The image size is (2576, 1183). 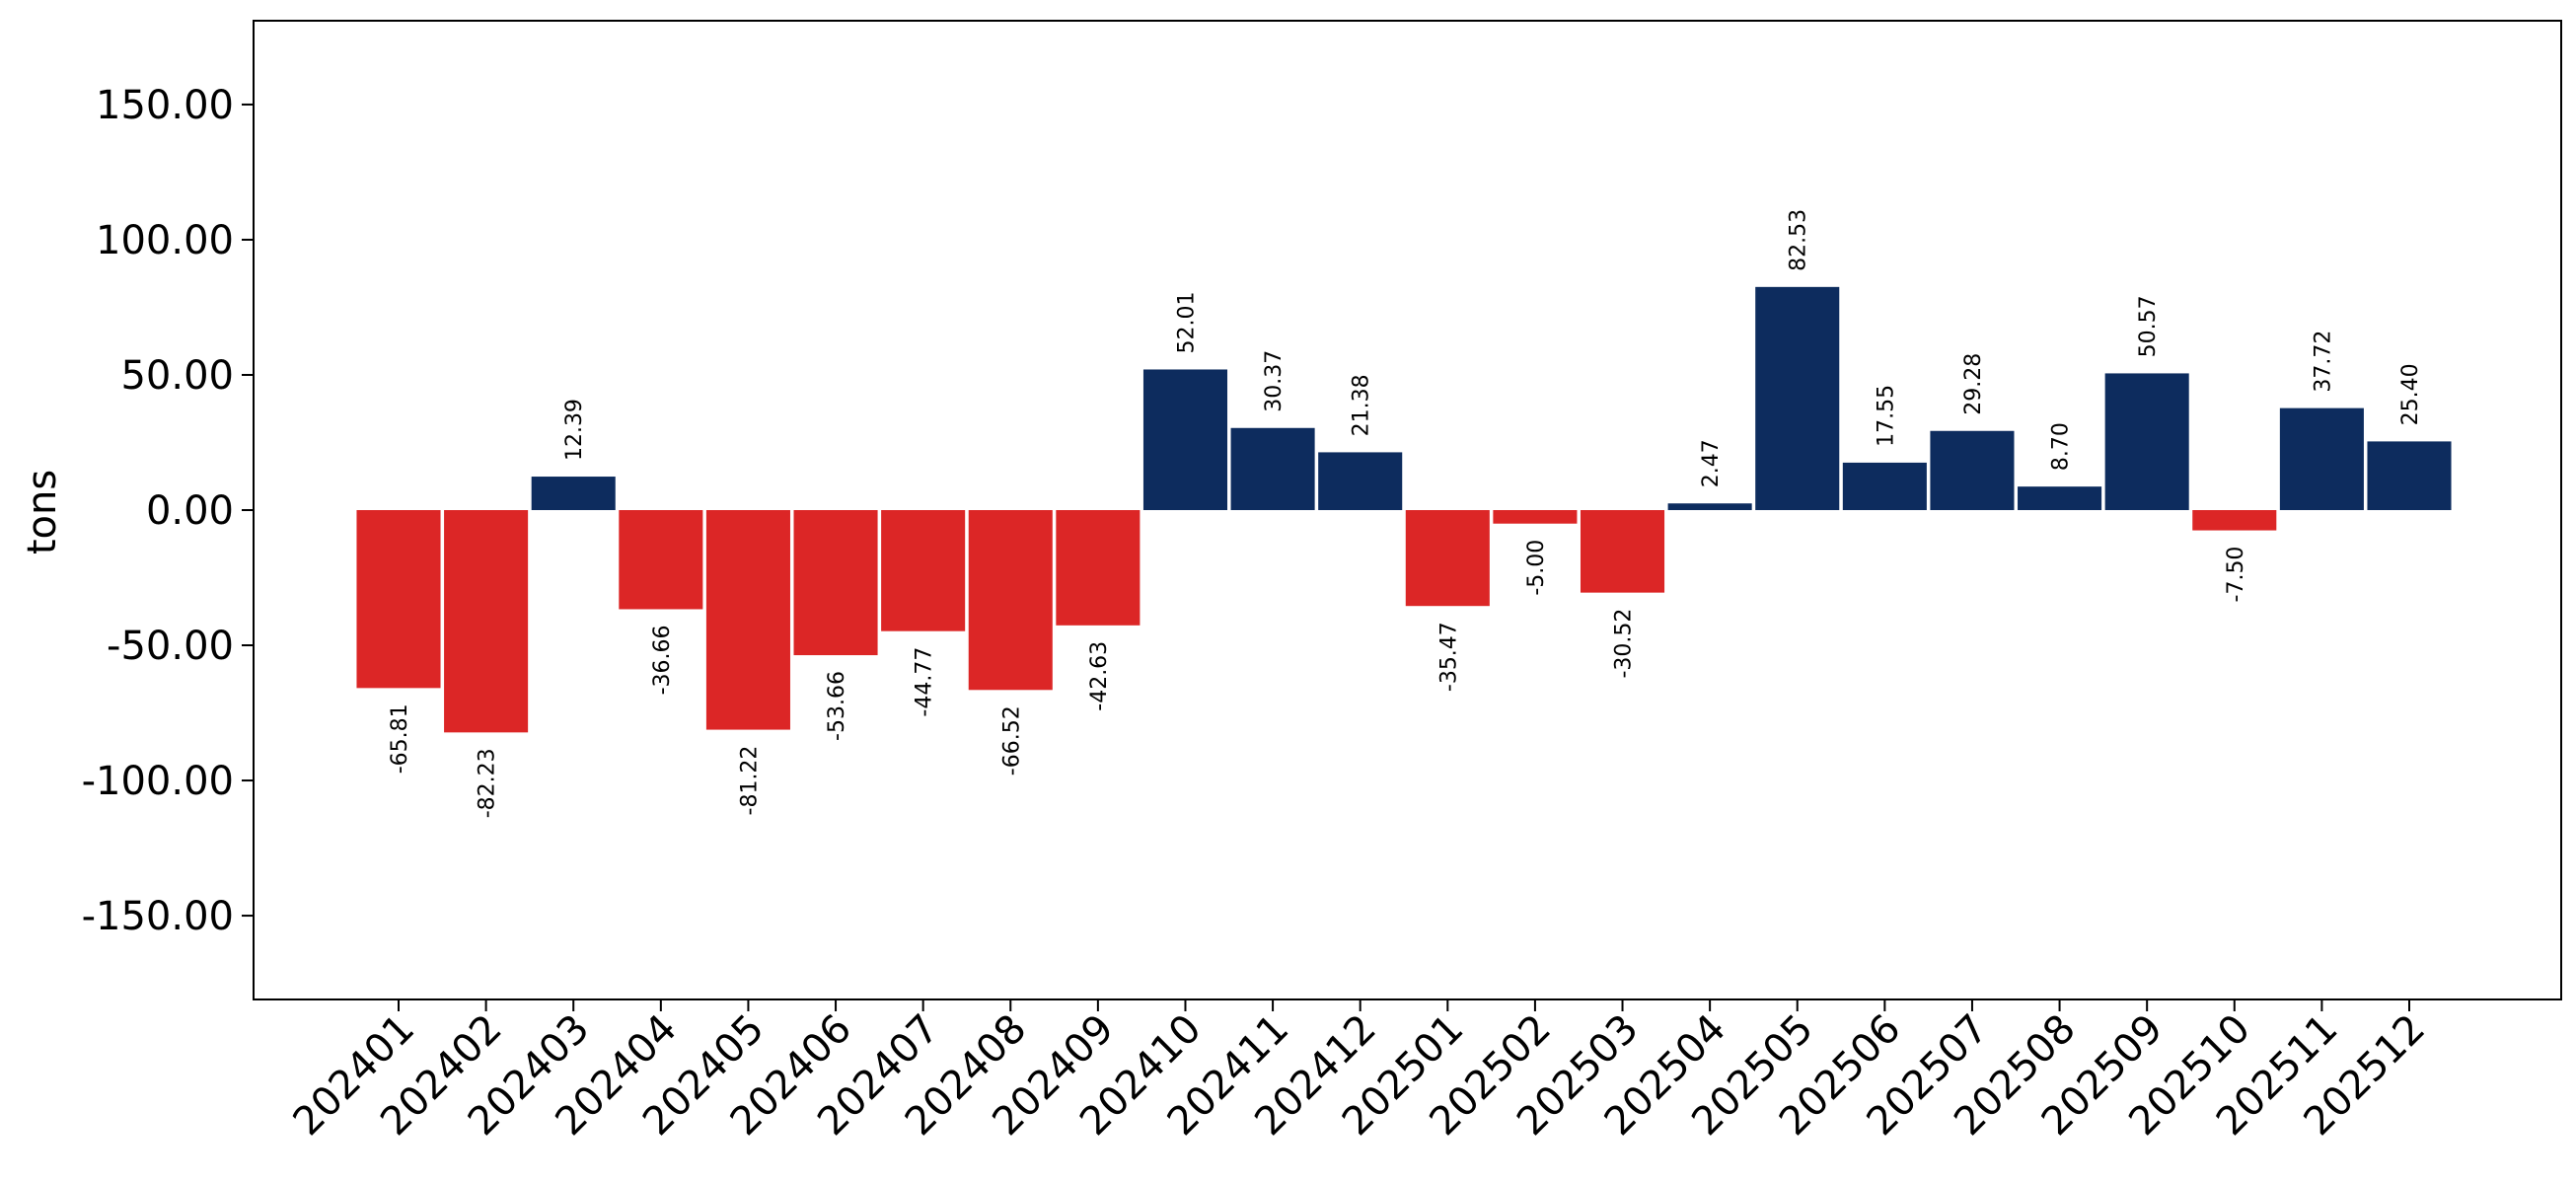 What do you see at coordinates (574, 430) in the screenshot?
I see `data-label: 12.39` at bounding box center [574, 430].